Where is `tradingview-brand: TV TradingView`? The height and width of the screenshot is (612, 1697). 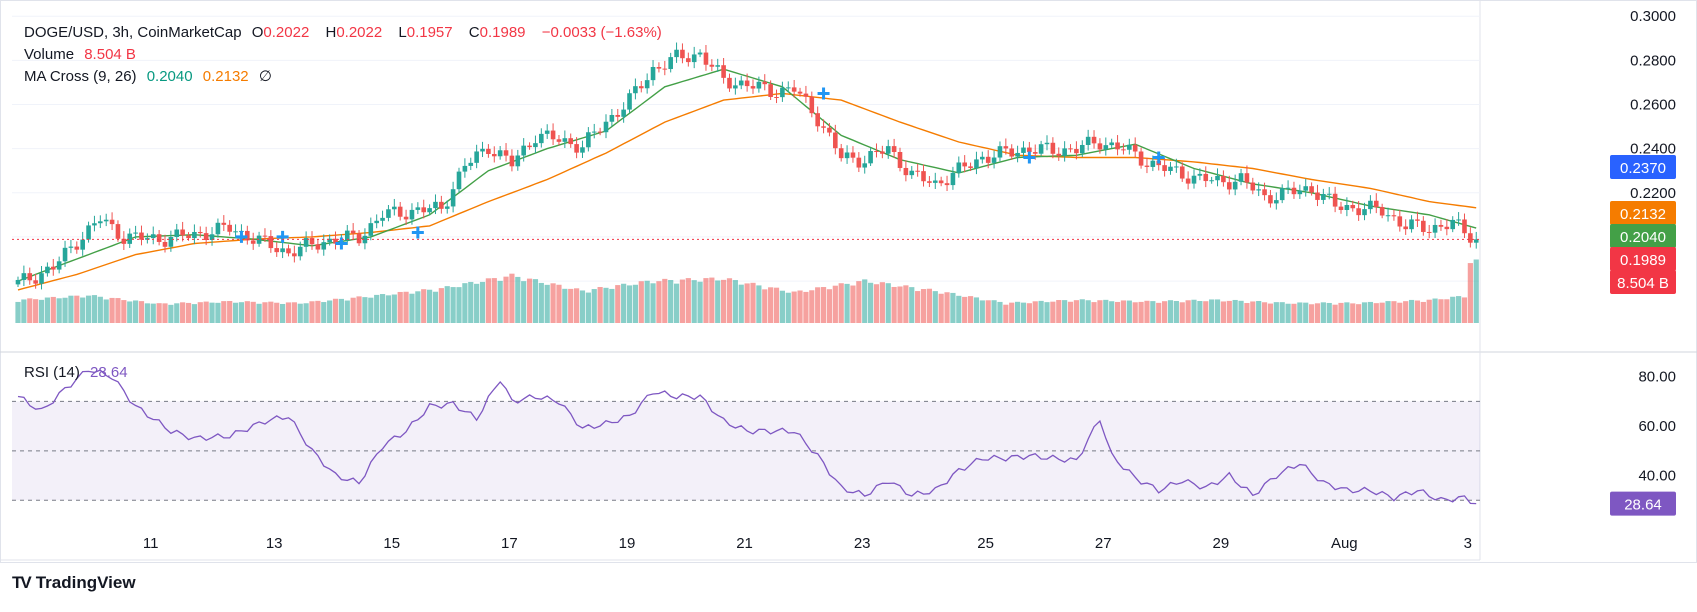
tradingview-brand: TV TradingView is located at coordinates (74, 583).